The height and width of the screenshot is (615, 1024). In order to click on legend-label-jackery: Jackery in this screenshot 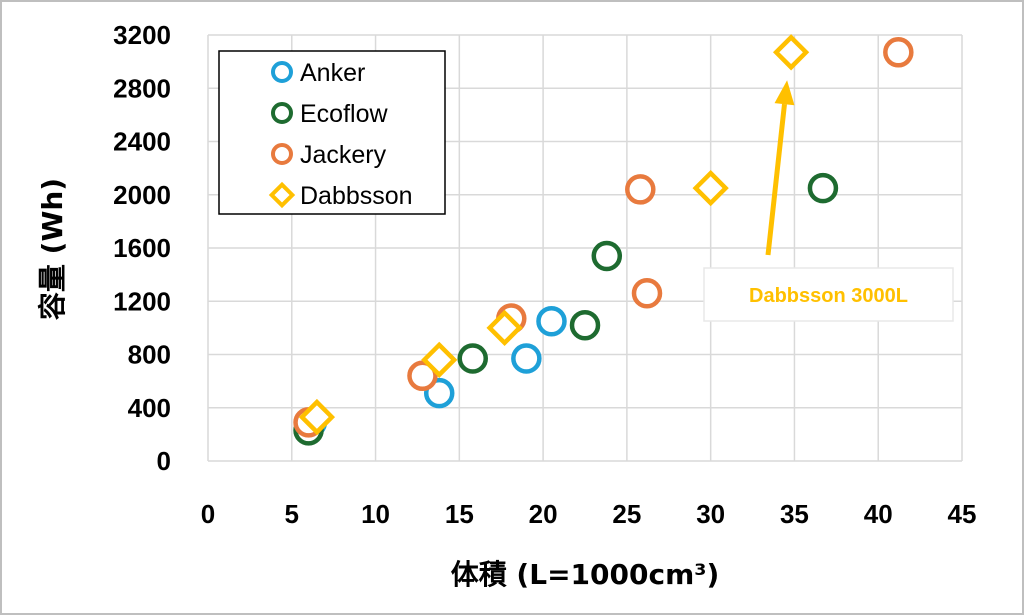, I will do `click(343, 155)`.